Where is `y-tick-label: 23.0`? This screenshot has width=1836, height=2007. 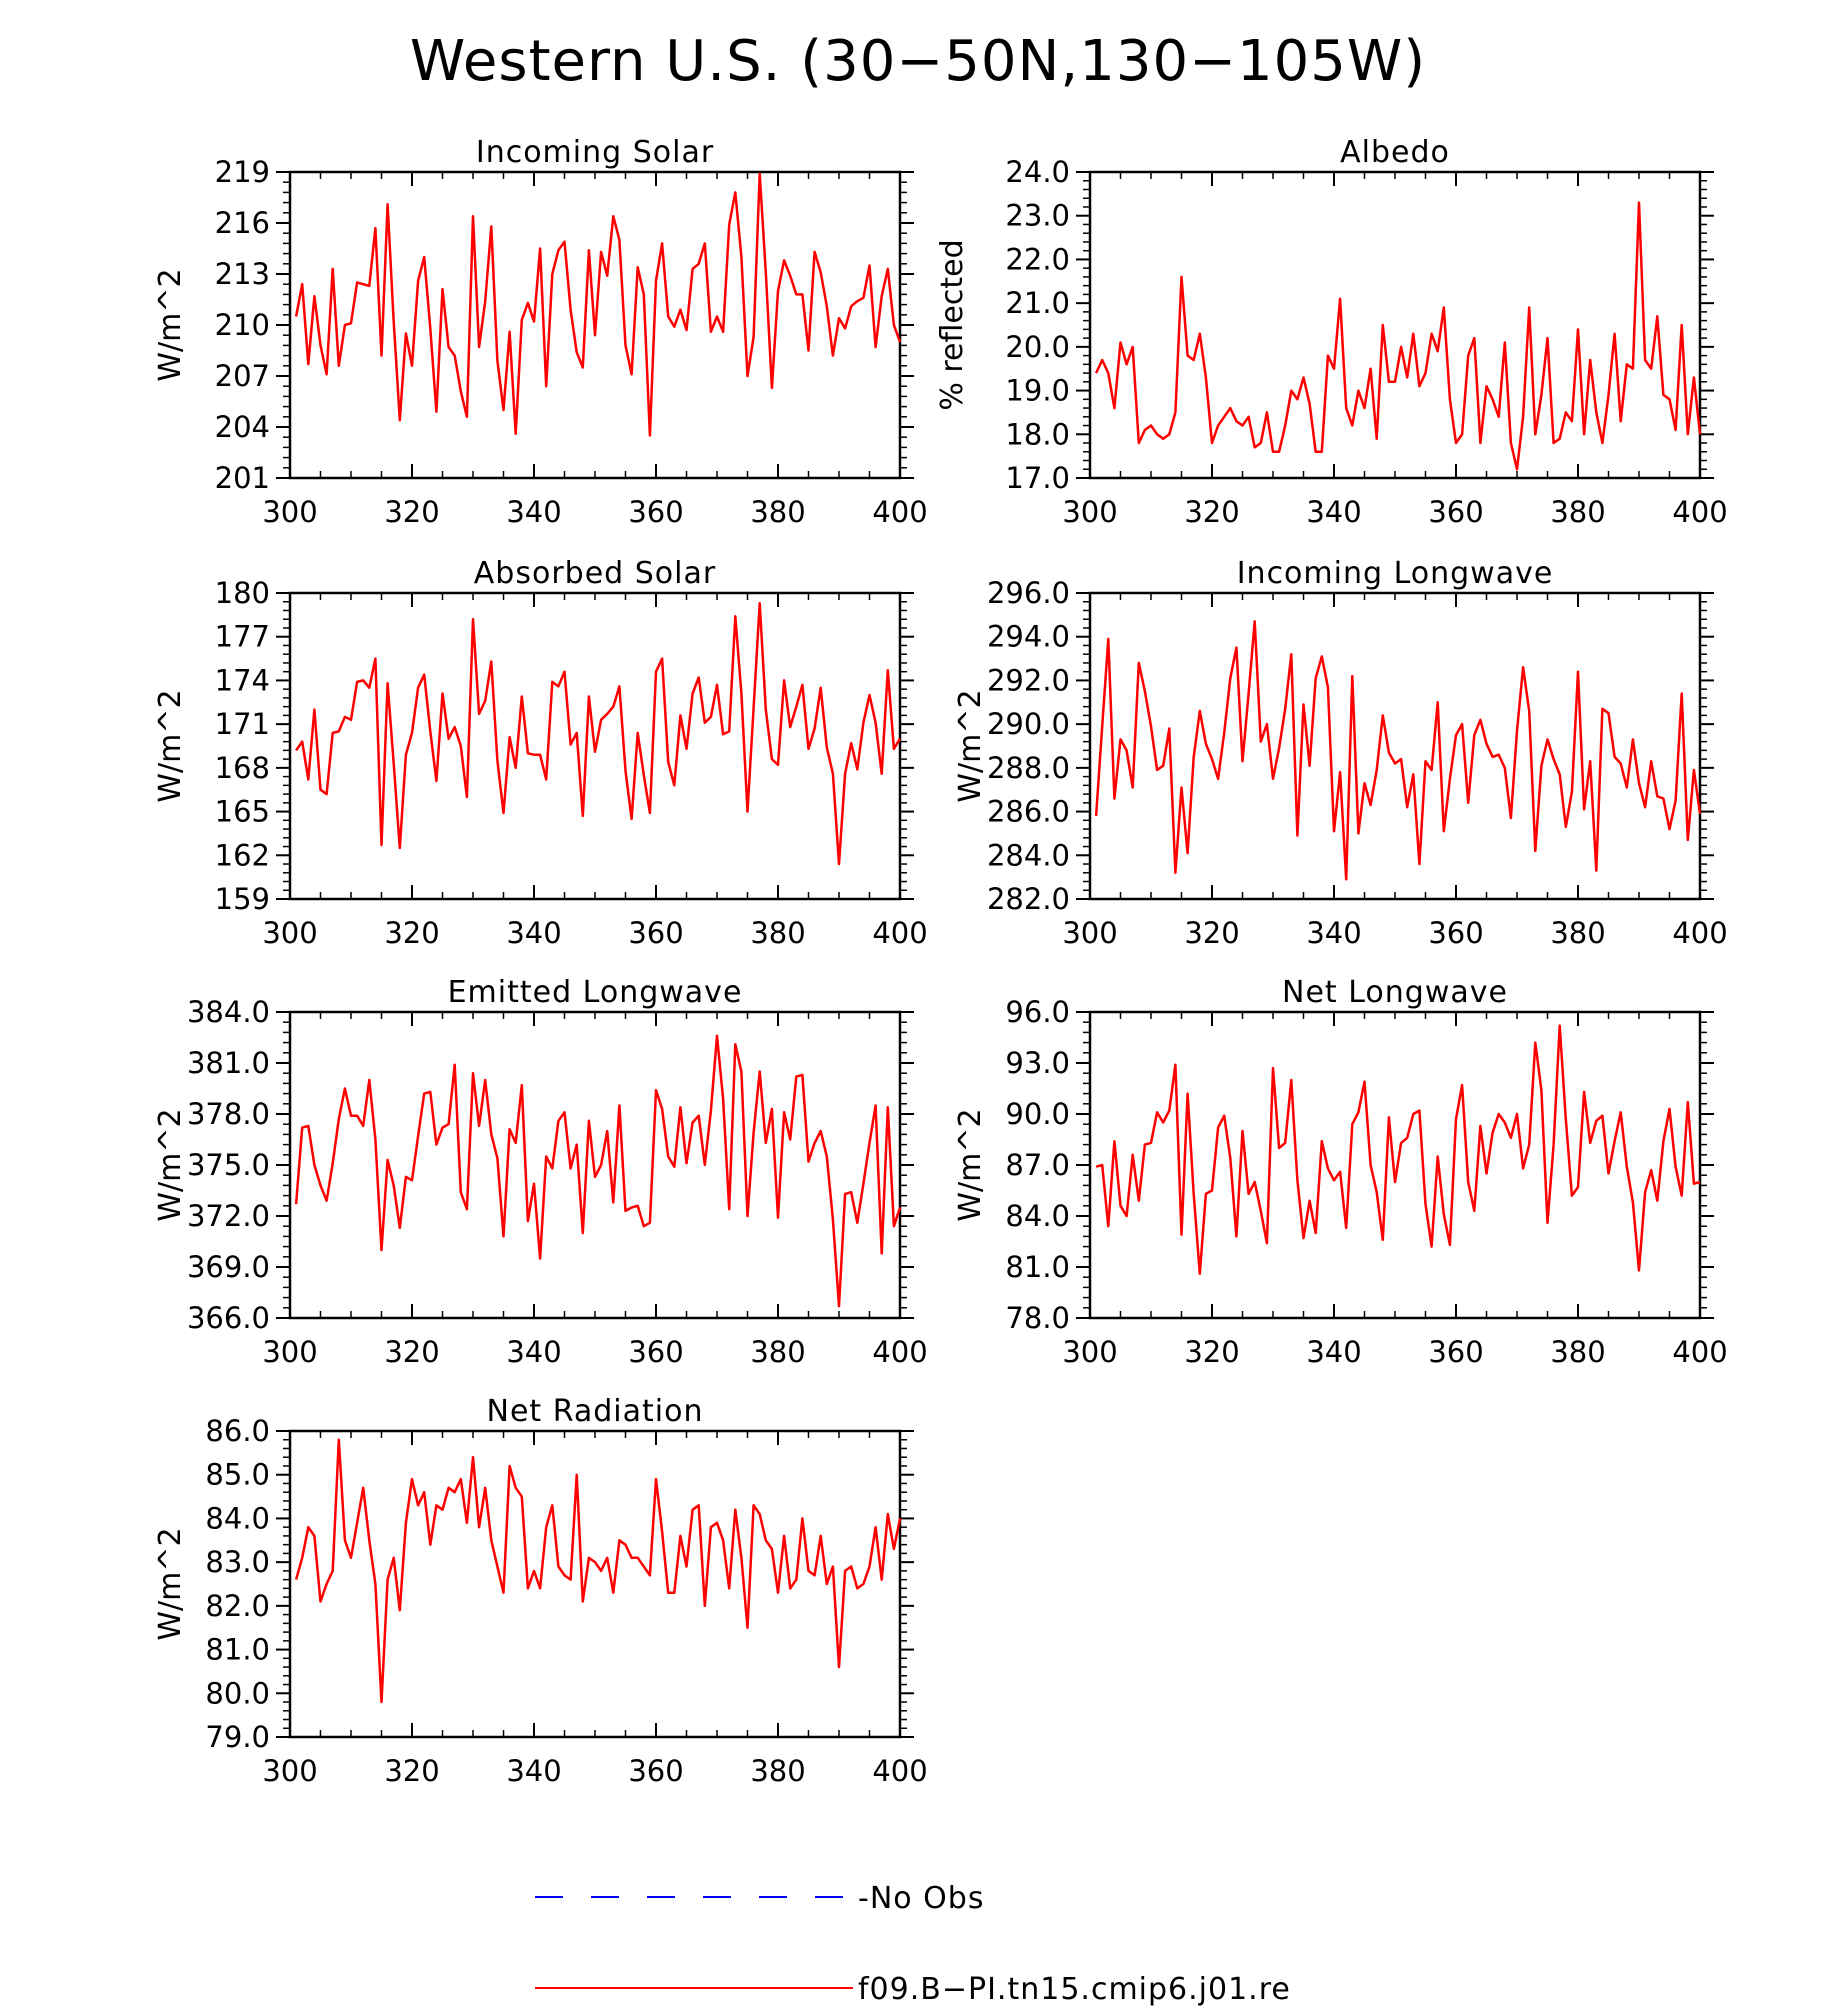 y-tick-label: 23.0 is located at coordinates (1037, 216).